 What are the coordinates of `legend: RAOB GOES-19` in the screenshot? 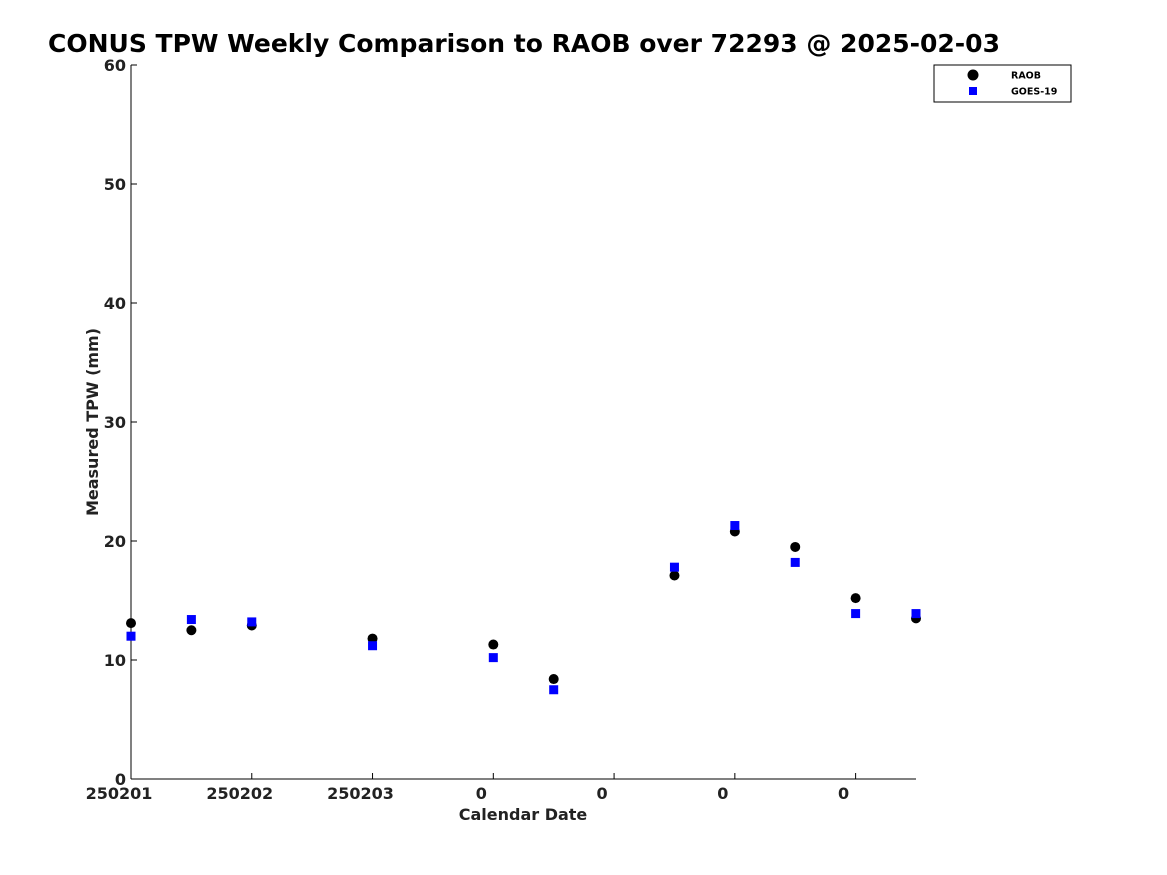 It's located at (1002, 83).